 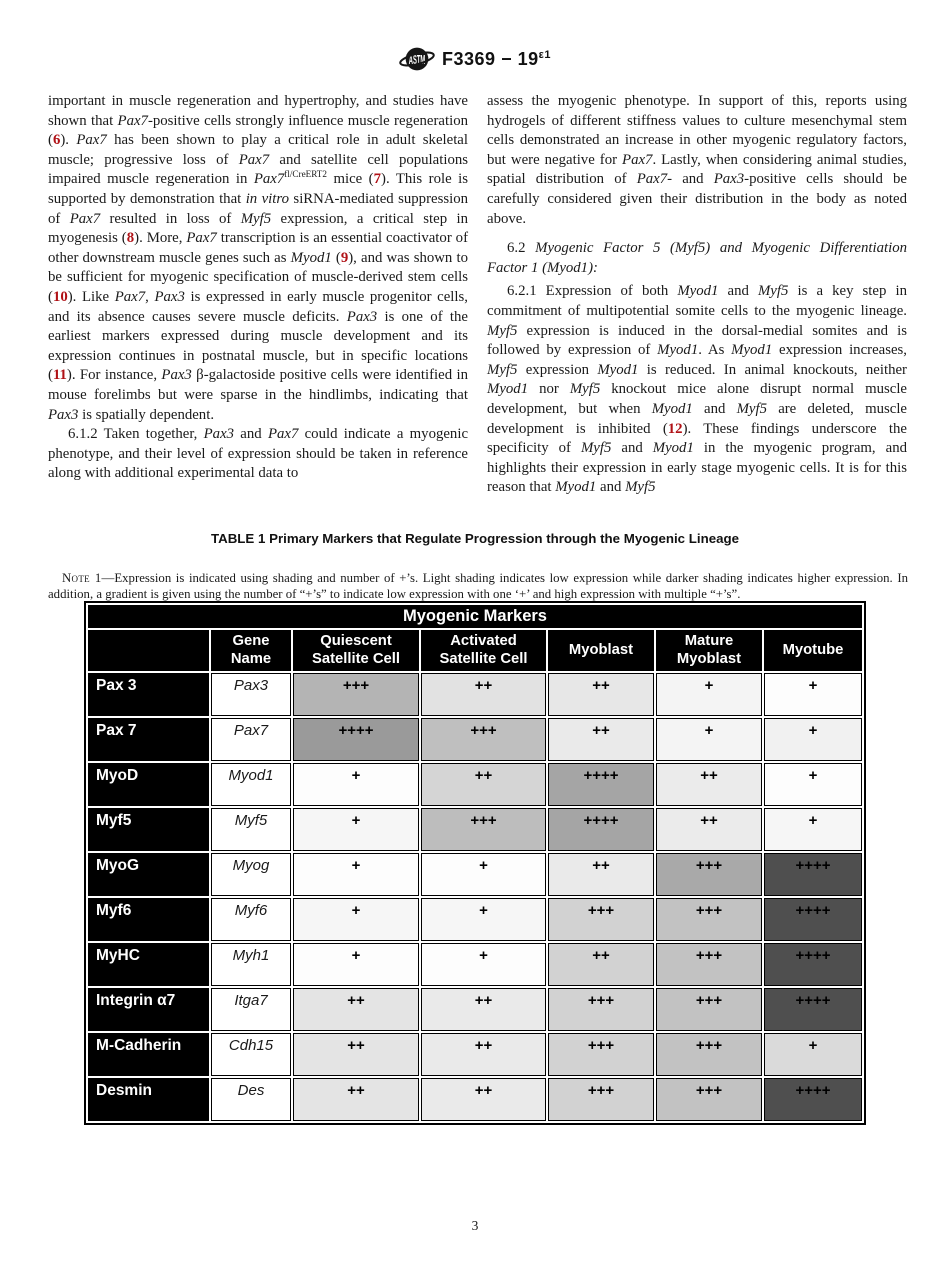 What do you see at coordinates (251, 739) in the screenshot?
I see `gene-name-cell: Pax7` at bounding box center [251, 739].